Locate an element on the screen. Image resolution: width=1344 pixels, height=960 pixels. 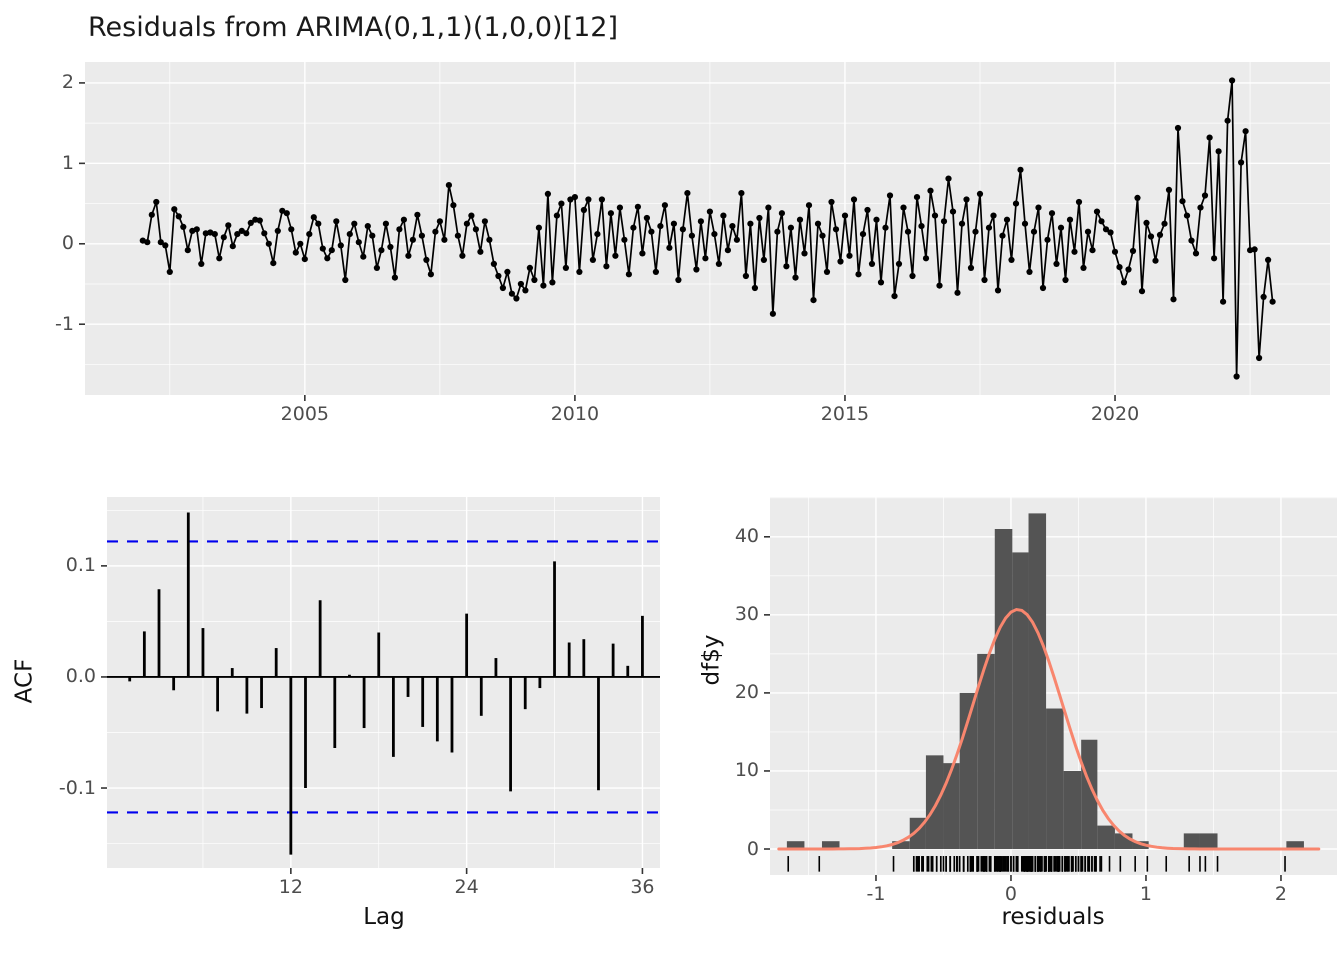
tick-label: 2015 is located at coordinates (845, 413).